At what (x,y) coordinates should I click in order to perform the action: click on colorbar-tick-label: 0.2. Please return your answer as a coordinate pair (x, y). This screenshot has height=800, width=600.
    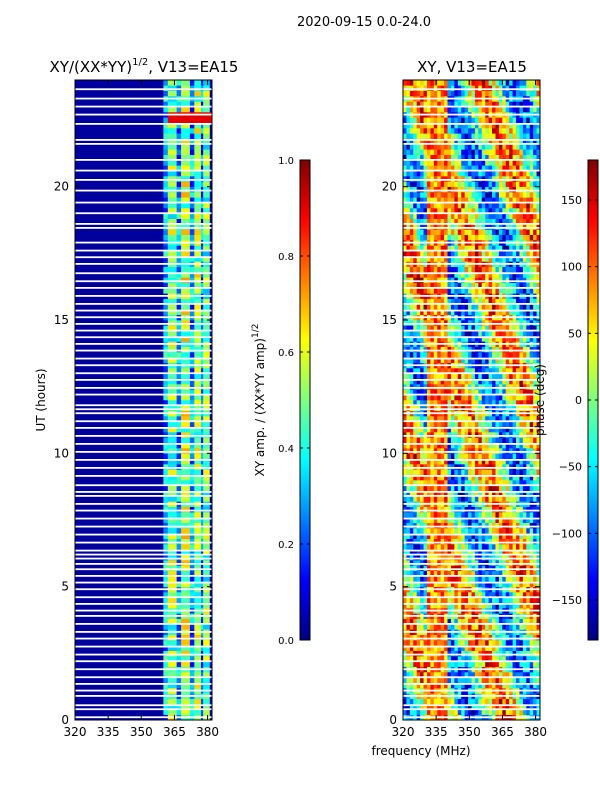
    Looking at the image, I should click on (286, 545).